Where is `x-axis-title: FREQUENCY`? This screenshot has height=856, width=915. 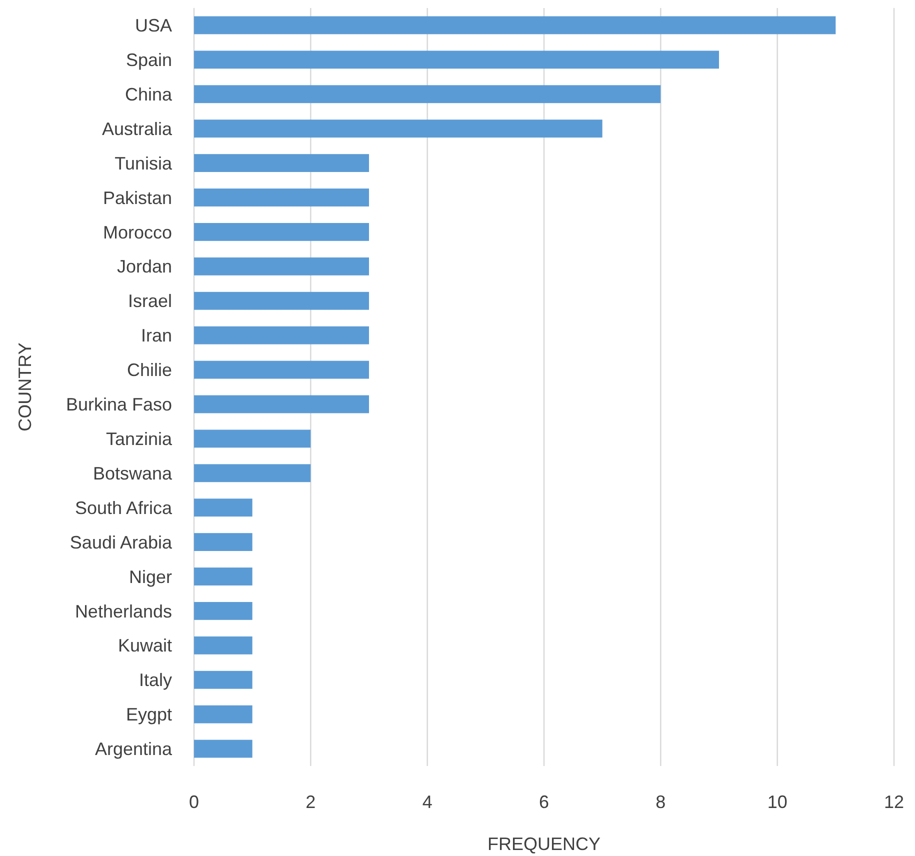
x-axis-title: FREQUENCY is located at coordinates (544, 844).